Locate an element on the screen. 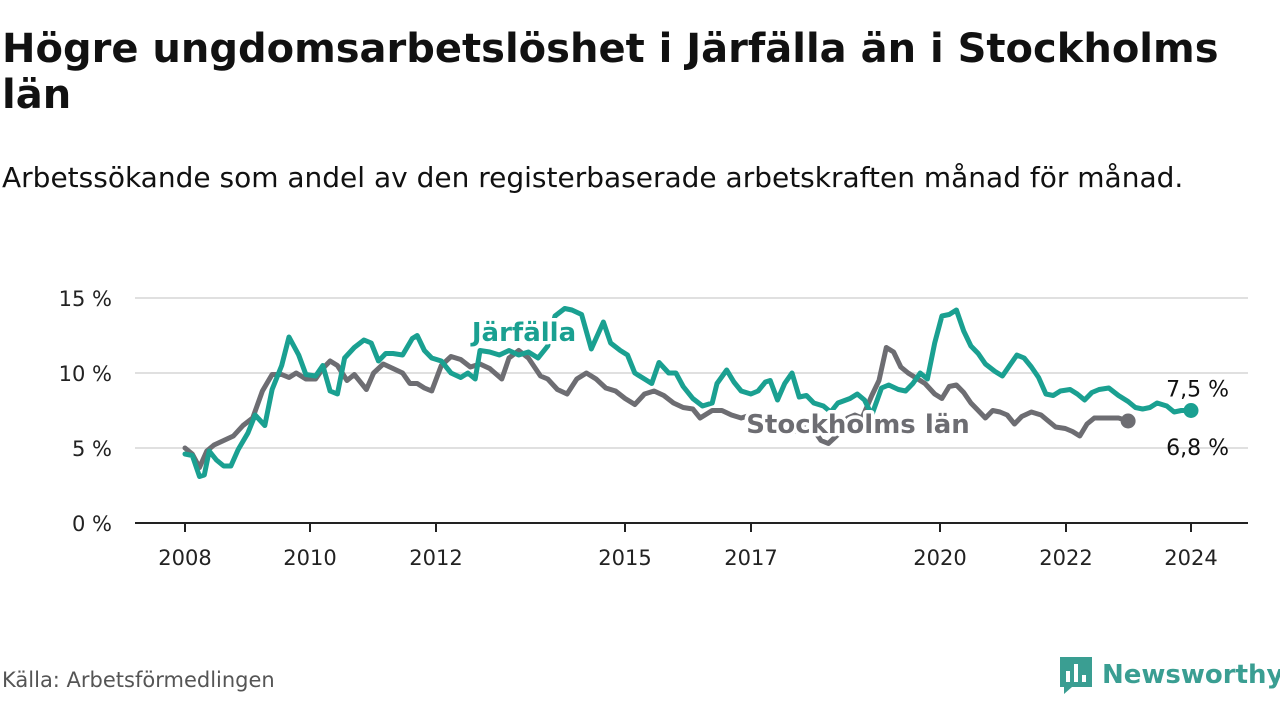  x-tick-label: 2012 is located at coordinates (435, 558).